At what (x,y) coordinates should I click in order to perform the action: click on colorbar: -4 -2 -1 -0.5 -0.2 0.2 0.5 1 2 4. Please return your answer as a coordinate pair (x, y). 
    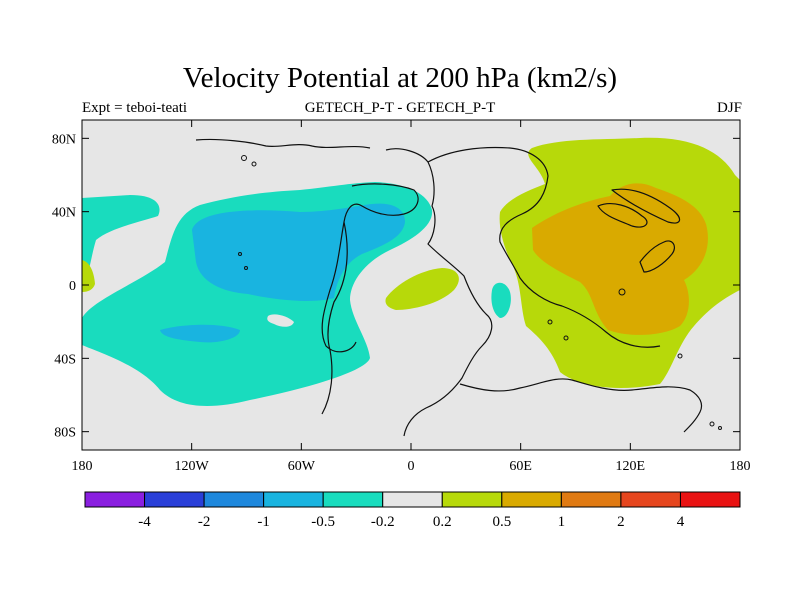
    Looking at the image, I should click on (412, 510).